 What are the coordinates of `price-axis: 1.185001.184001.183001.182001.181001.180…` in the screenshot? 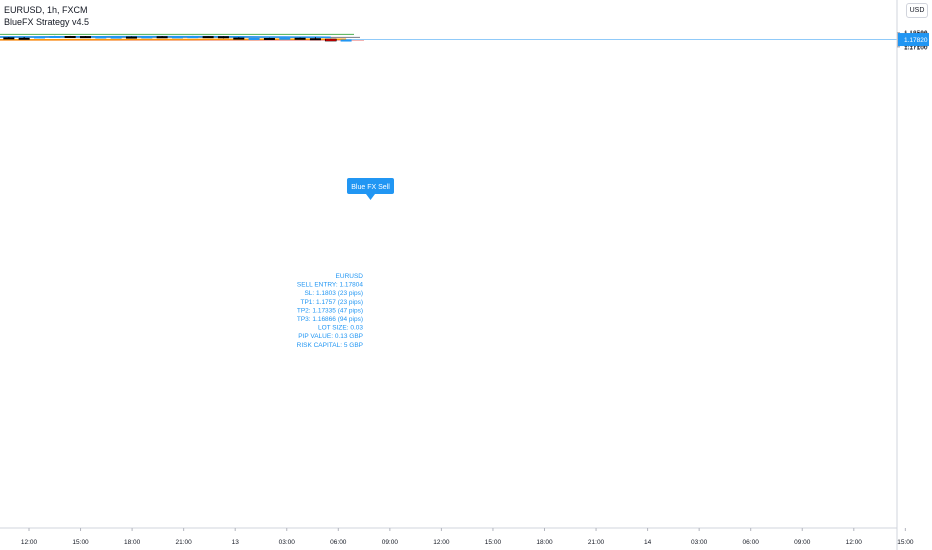 It's located at (912, 275).